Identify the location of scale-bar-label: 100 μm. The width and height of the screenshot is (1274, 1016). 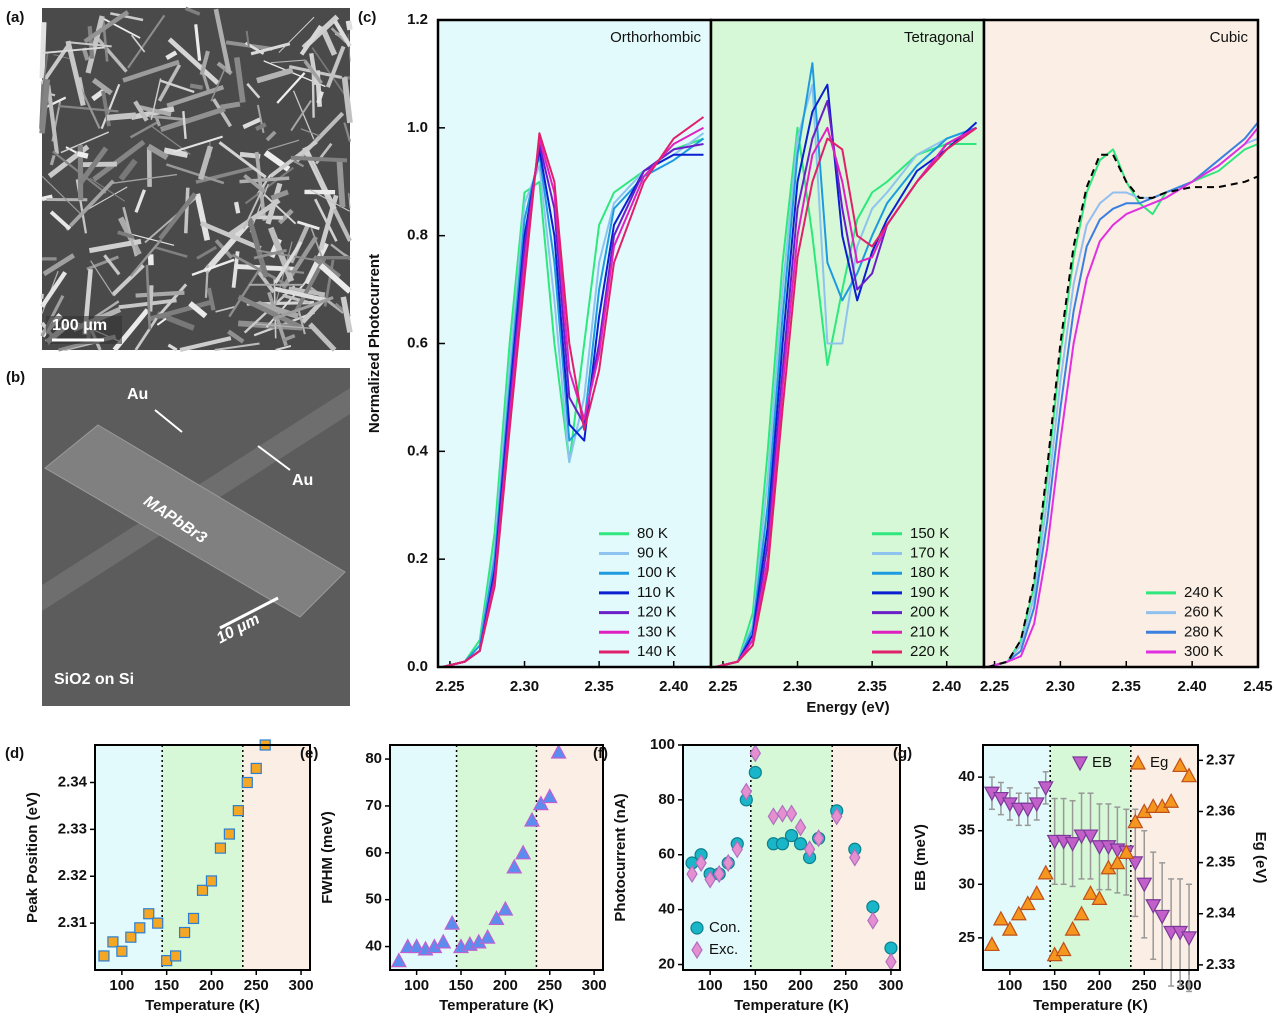
(79, 325).